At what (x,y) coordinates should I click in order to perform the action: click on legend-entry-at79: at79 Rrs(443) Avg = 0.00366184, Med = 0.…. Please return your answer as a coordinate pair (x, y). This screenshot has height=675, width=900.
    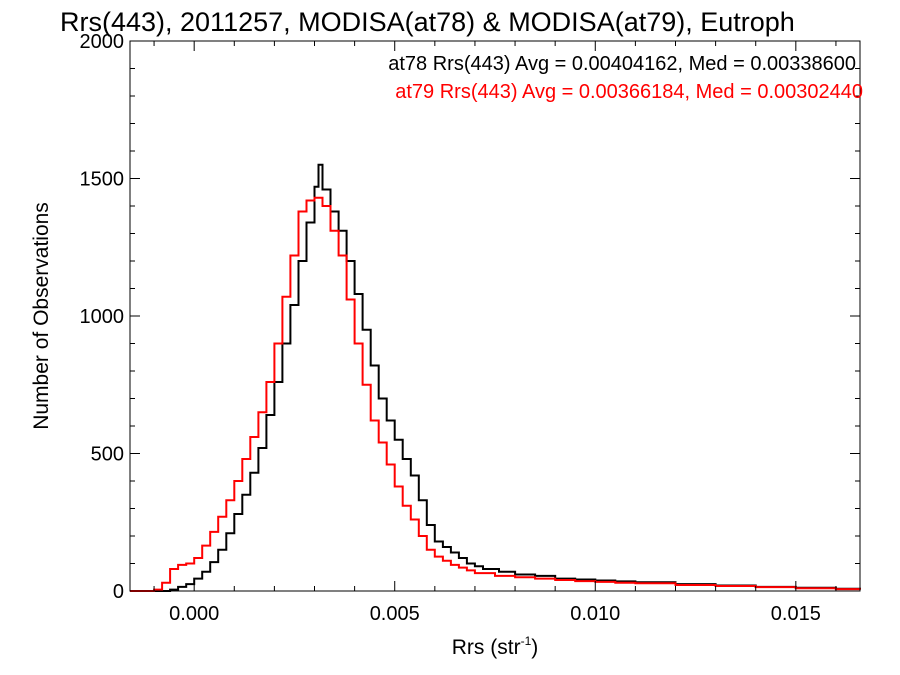
    Looking at the image, I should click on (629, 92).